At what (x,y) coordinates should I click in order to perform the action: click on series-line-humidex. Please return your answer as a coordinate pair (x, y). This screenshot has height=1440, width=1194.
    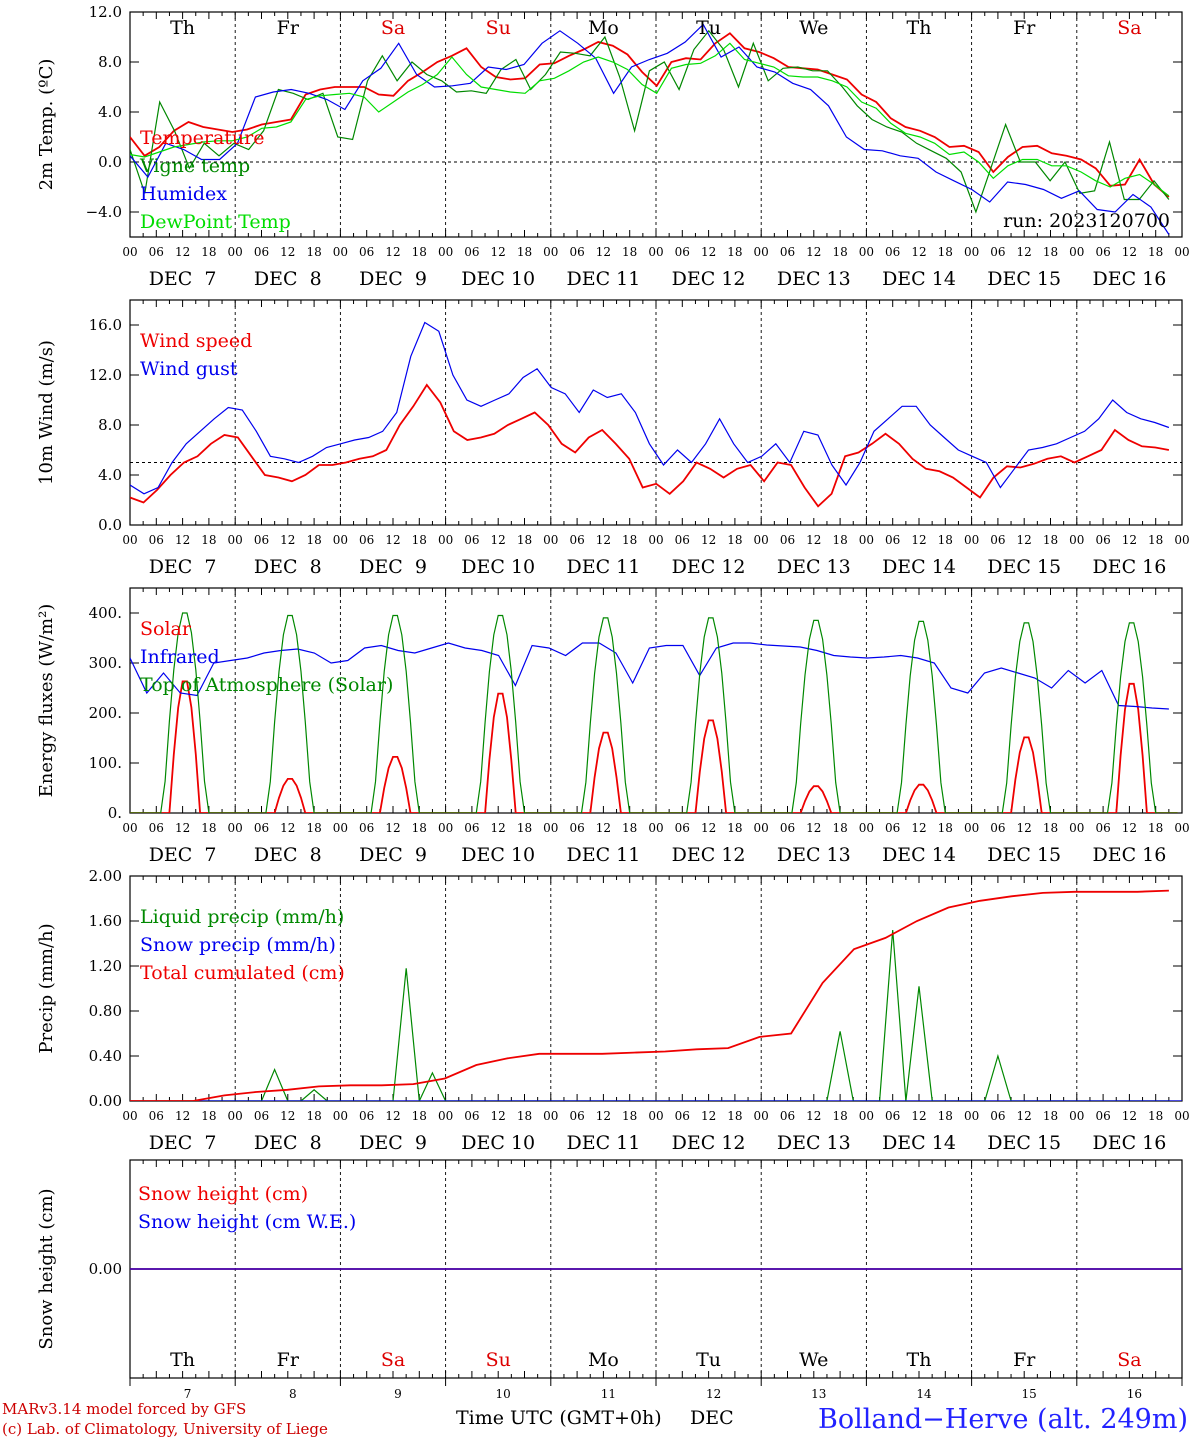
    Looking at the image, I should click on (650, 129).